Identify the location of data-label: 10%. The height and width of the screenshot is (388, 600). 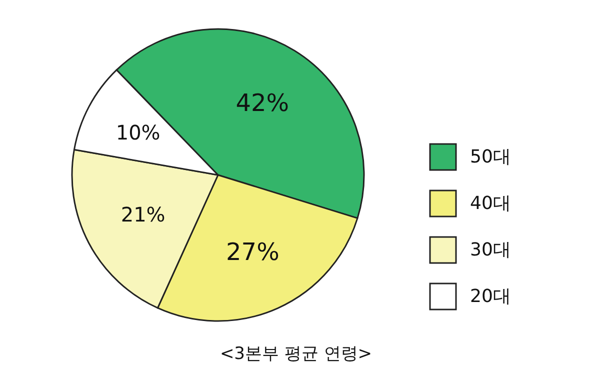
(138, 132).